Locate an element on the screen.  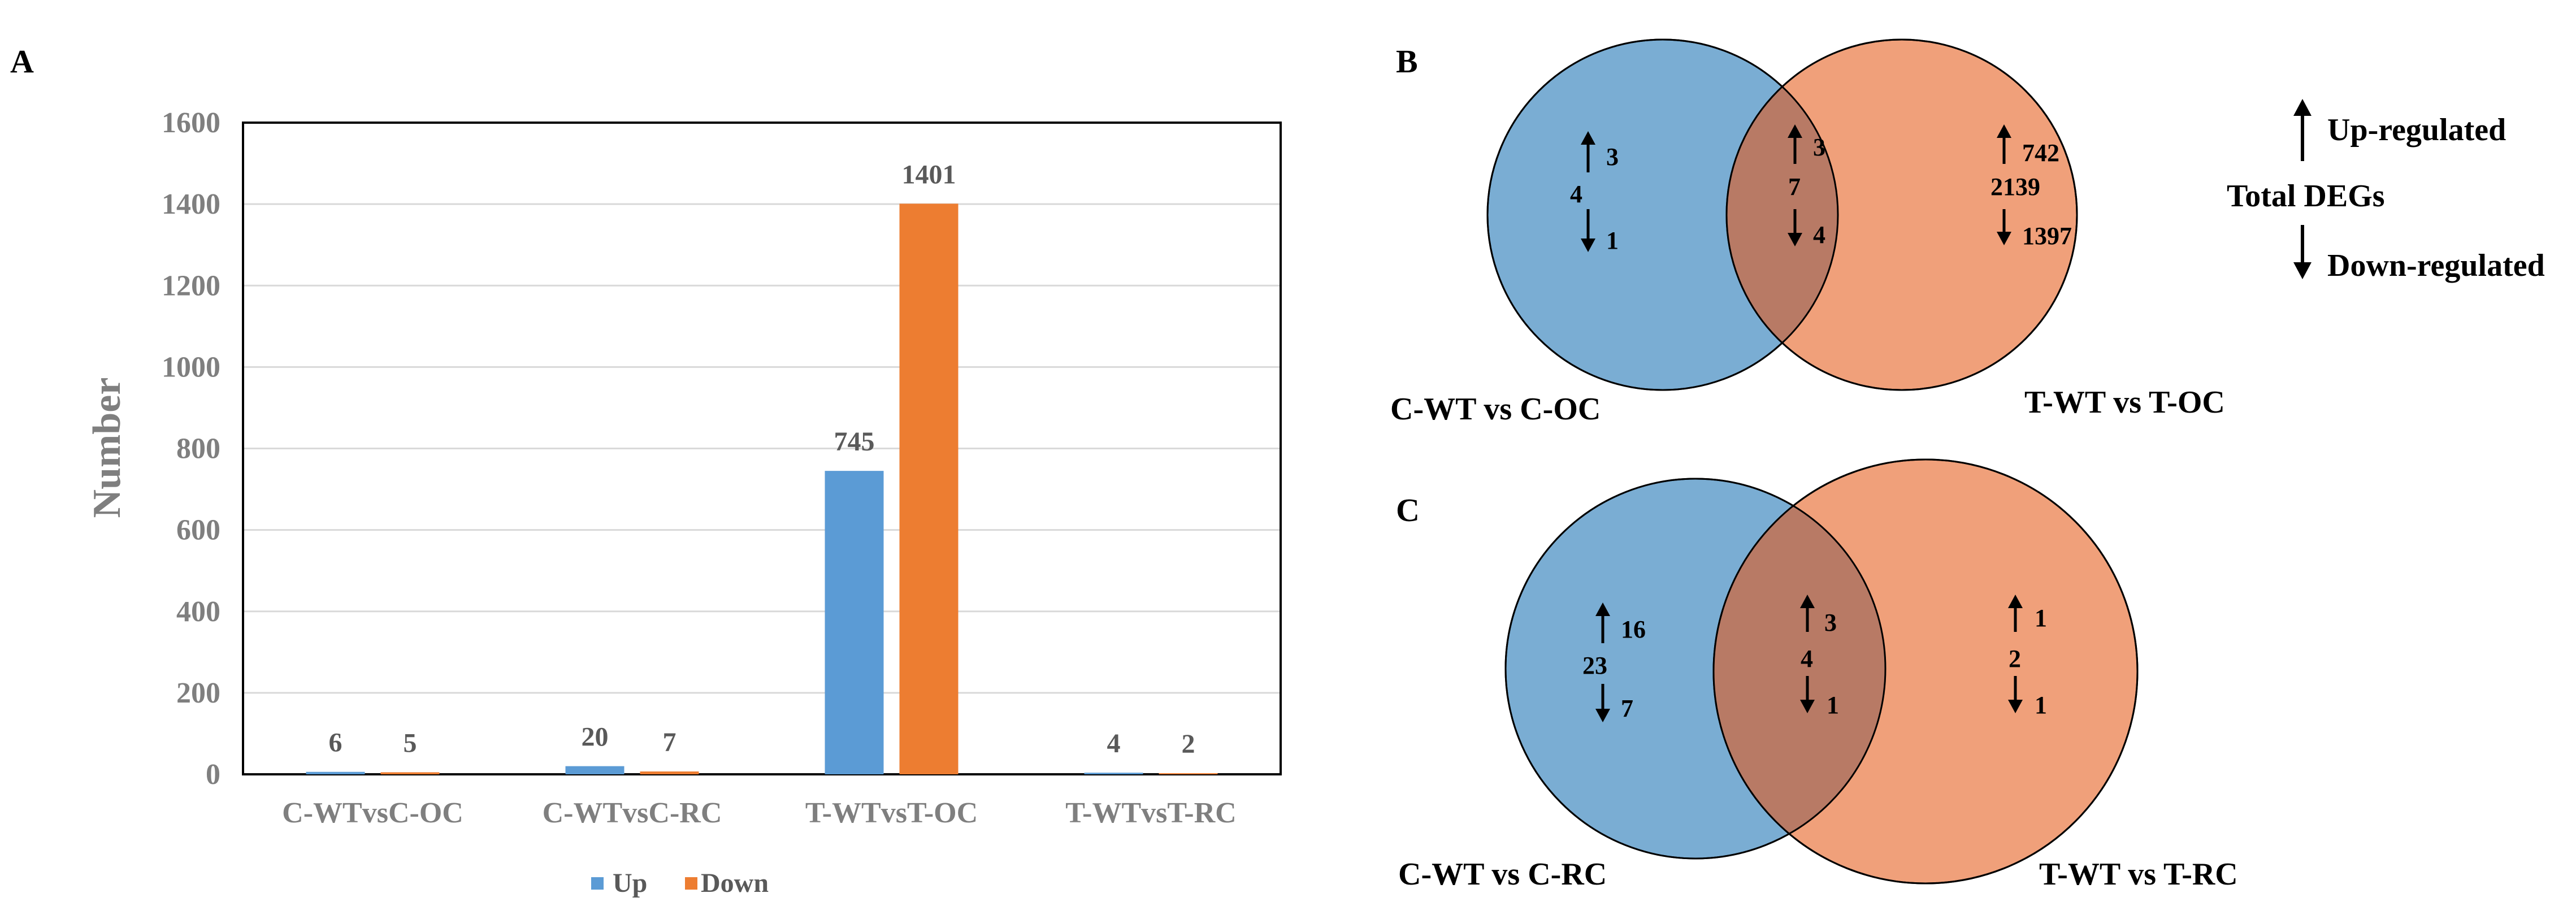
panel-label-b: B is located at coordinates (1407, 61).